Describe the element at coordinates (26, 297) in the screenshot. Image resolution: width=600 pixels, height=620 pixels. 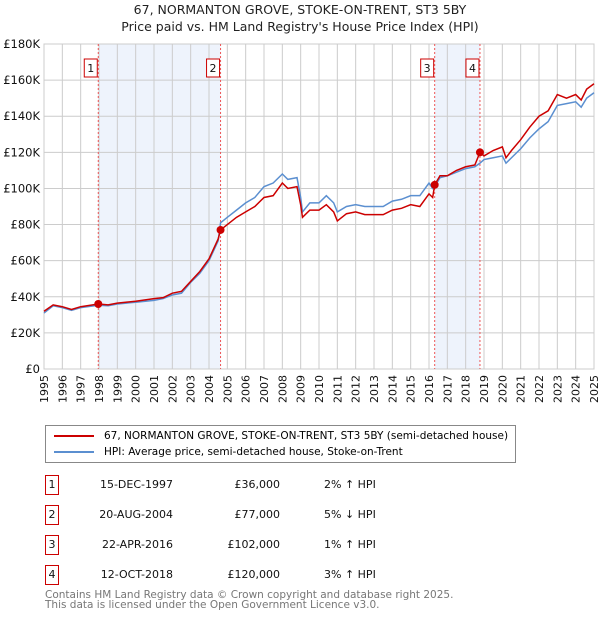
I see `y-tick-label: £40K` at that location.